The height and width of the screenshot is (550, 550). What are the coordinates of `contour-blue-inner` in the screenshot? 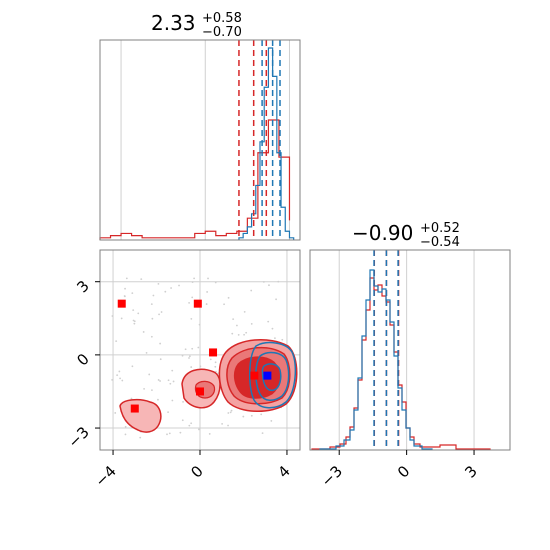 It's located at (271, 377).